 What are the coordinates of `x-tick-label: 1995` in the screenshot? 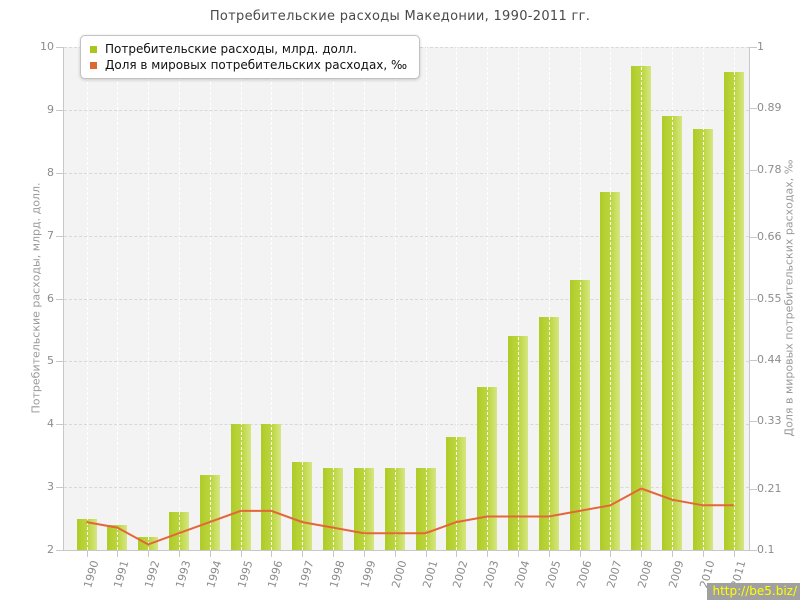 It's located at (245, 574).